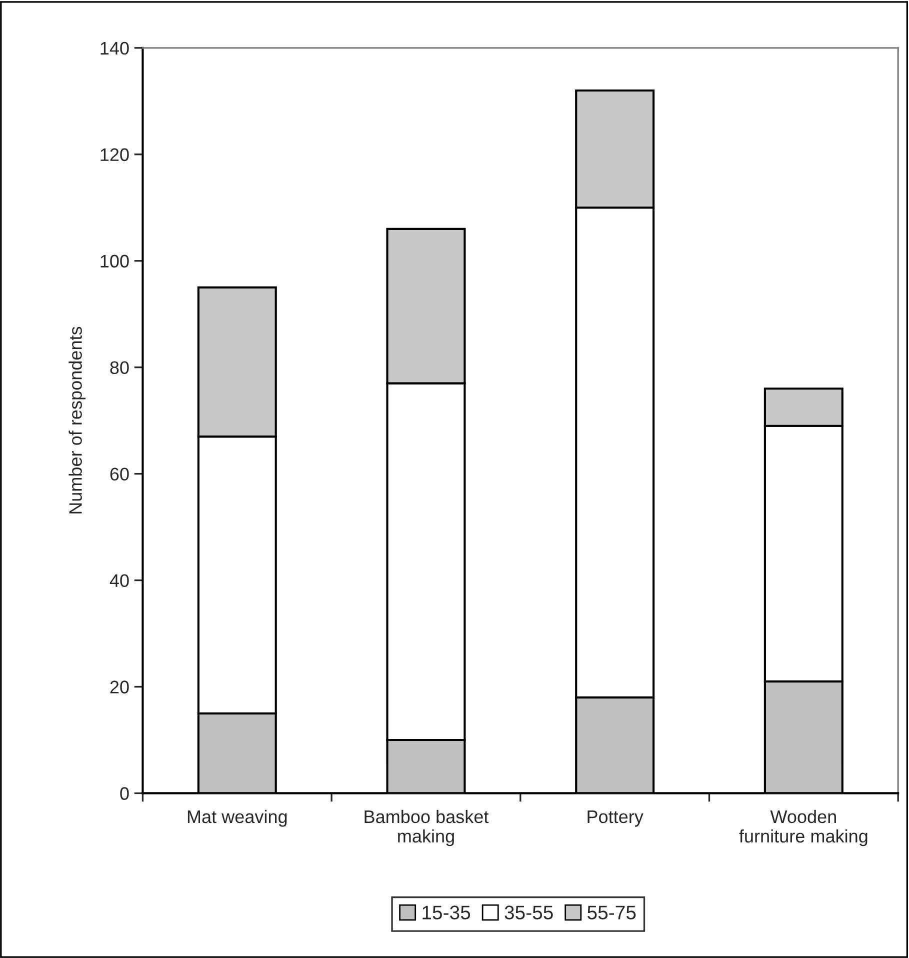 Image resolution: width=909 pixels, height=958 pixels. I want to click on x-tick-label: Mat weaving, so click(237, 818).